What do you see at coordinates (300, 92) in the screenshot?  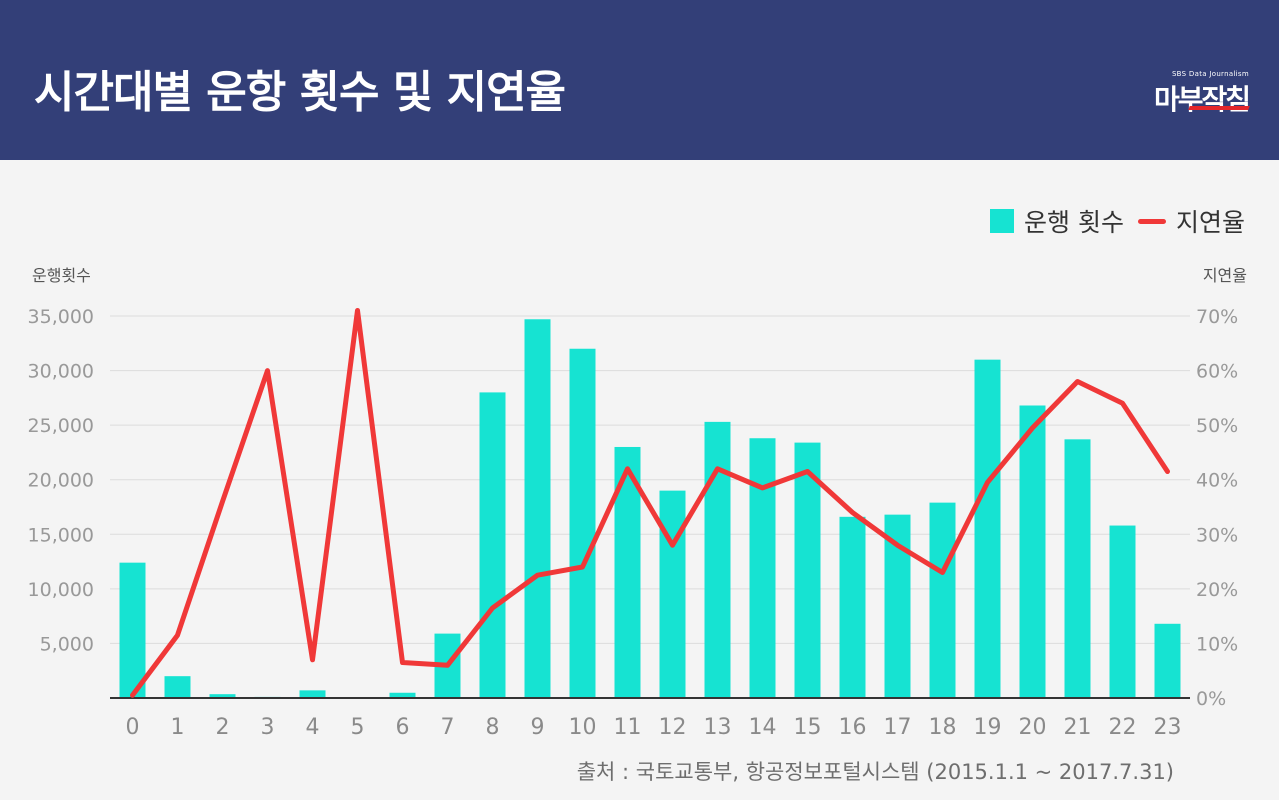 I see `page-title: 시간대별 운항 횟수 및 지연율` at bounding box center [300, 92].